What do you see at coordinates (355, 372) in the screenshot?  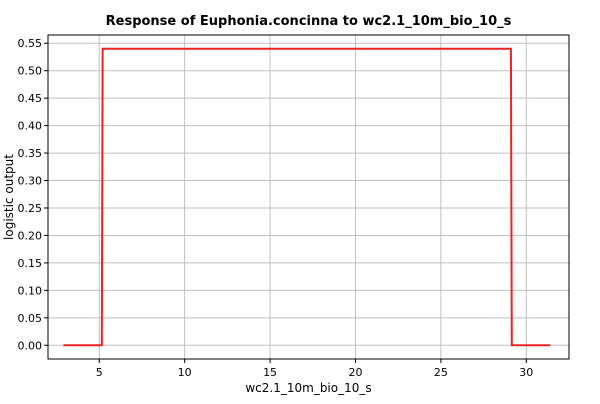 I see `x-tick-label: 20` at bounding box center [355, 372].